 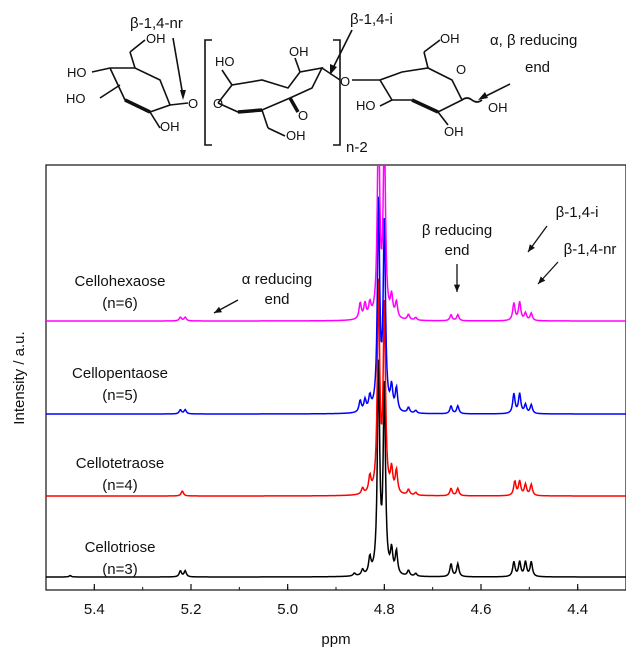 I want to click on series-label-cellotetraose: Cellotetraose, so click(x=120, y=463).